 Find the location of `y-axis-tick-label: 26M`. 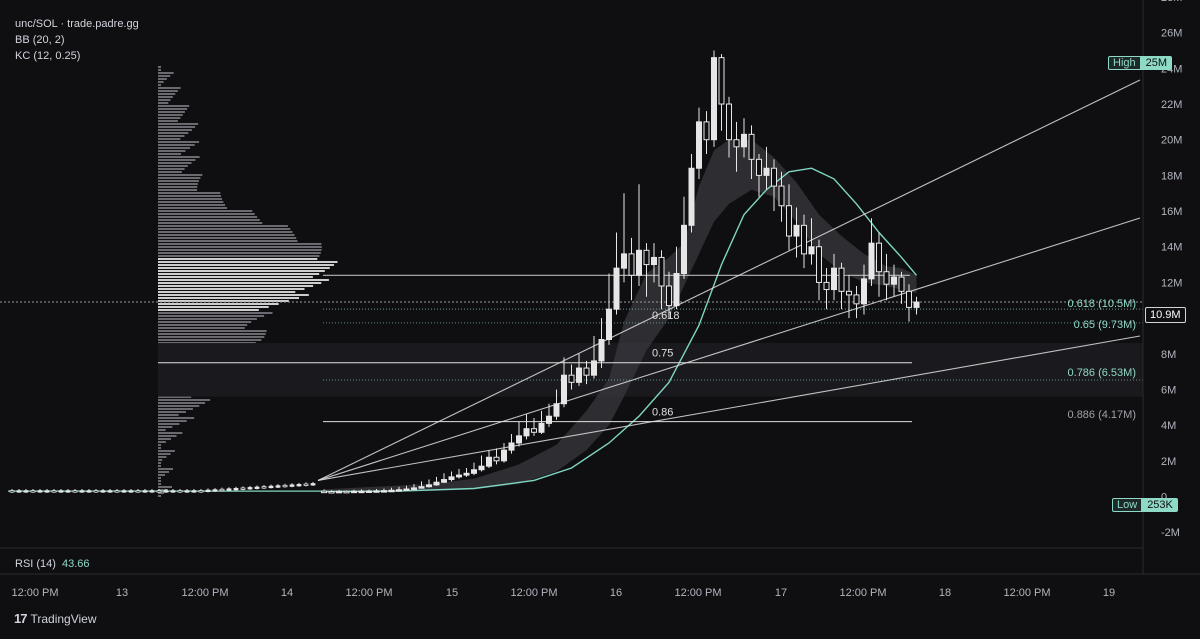

y-axis-tick-label: 26M is located at coordinates (1171, 34).